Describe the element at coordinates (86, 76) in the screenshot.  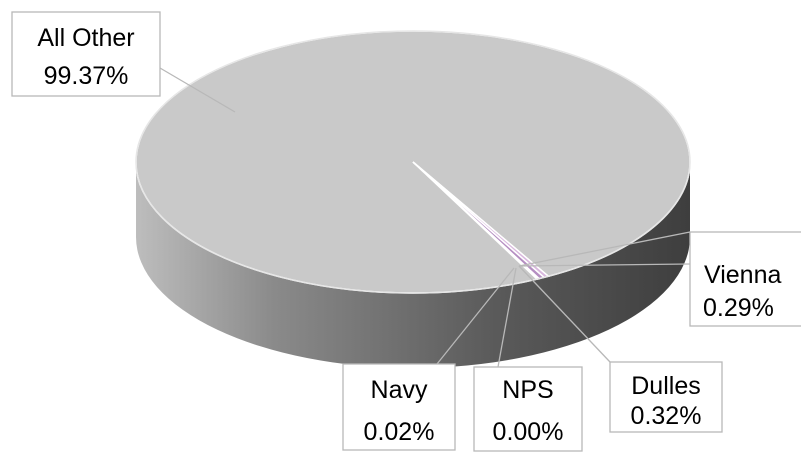
I see `value-all-other: 99.37%` at that location.